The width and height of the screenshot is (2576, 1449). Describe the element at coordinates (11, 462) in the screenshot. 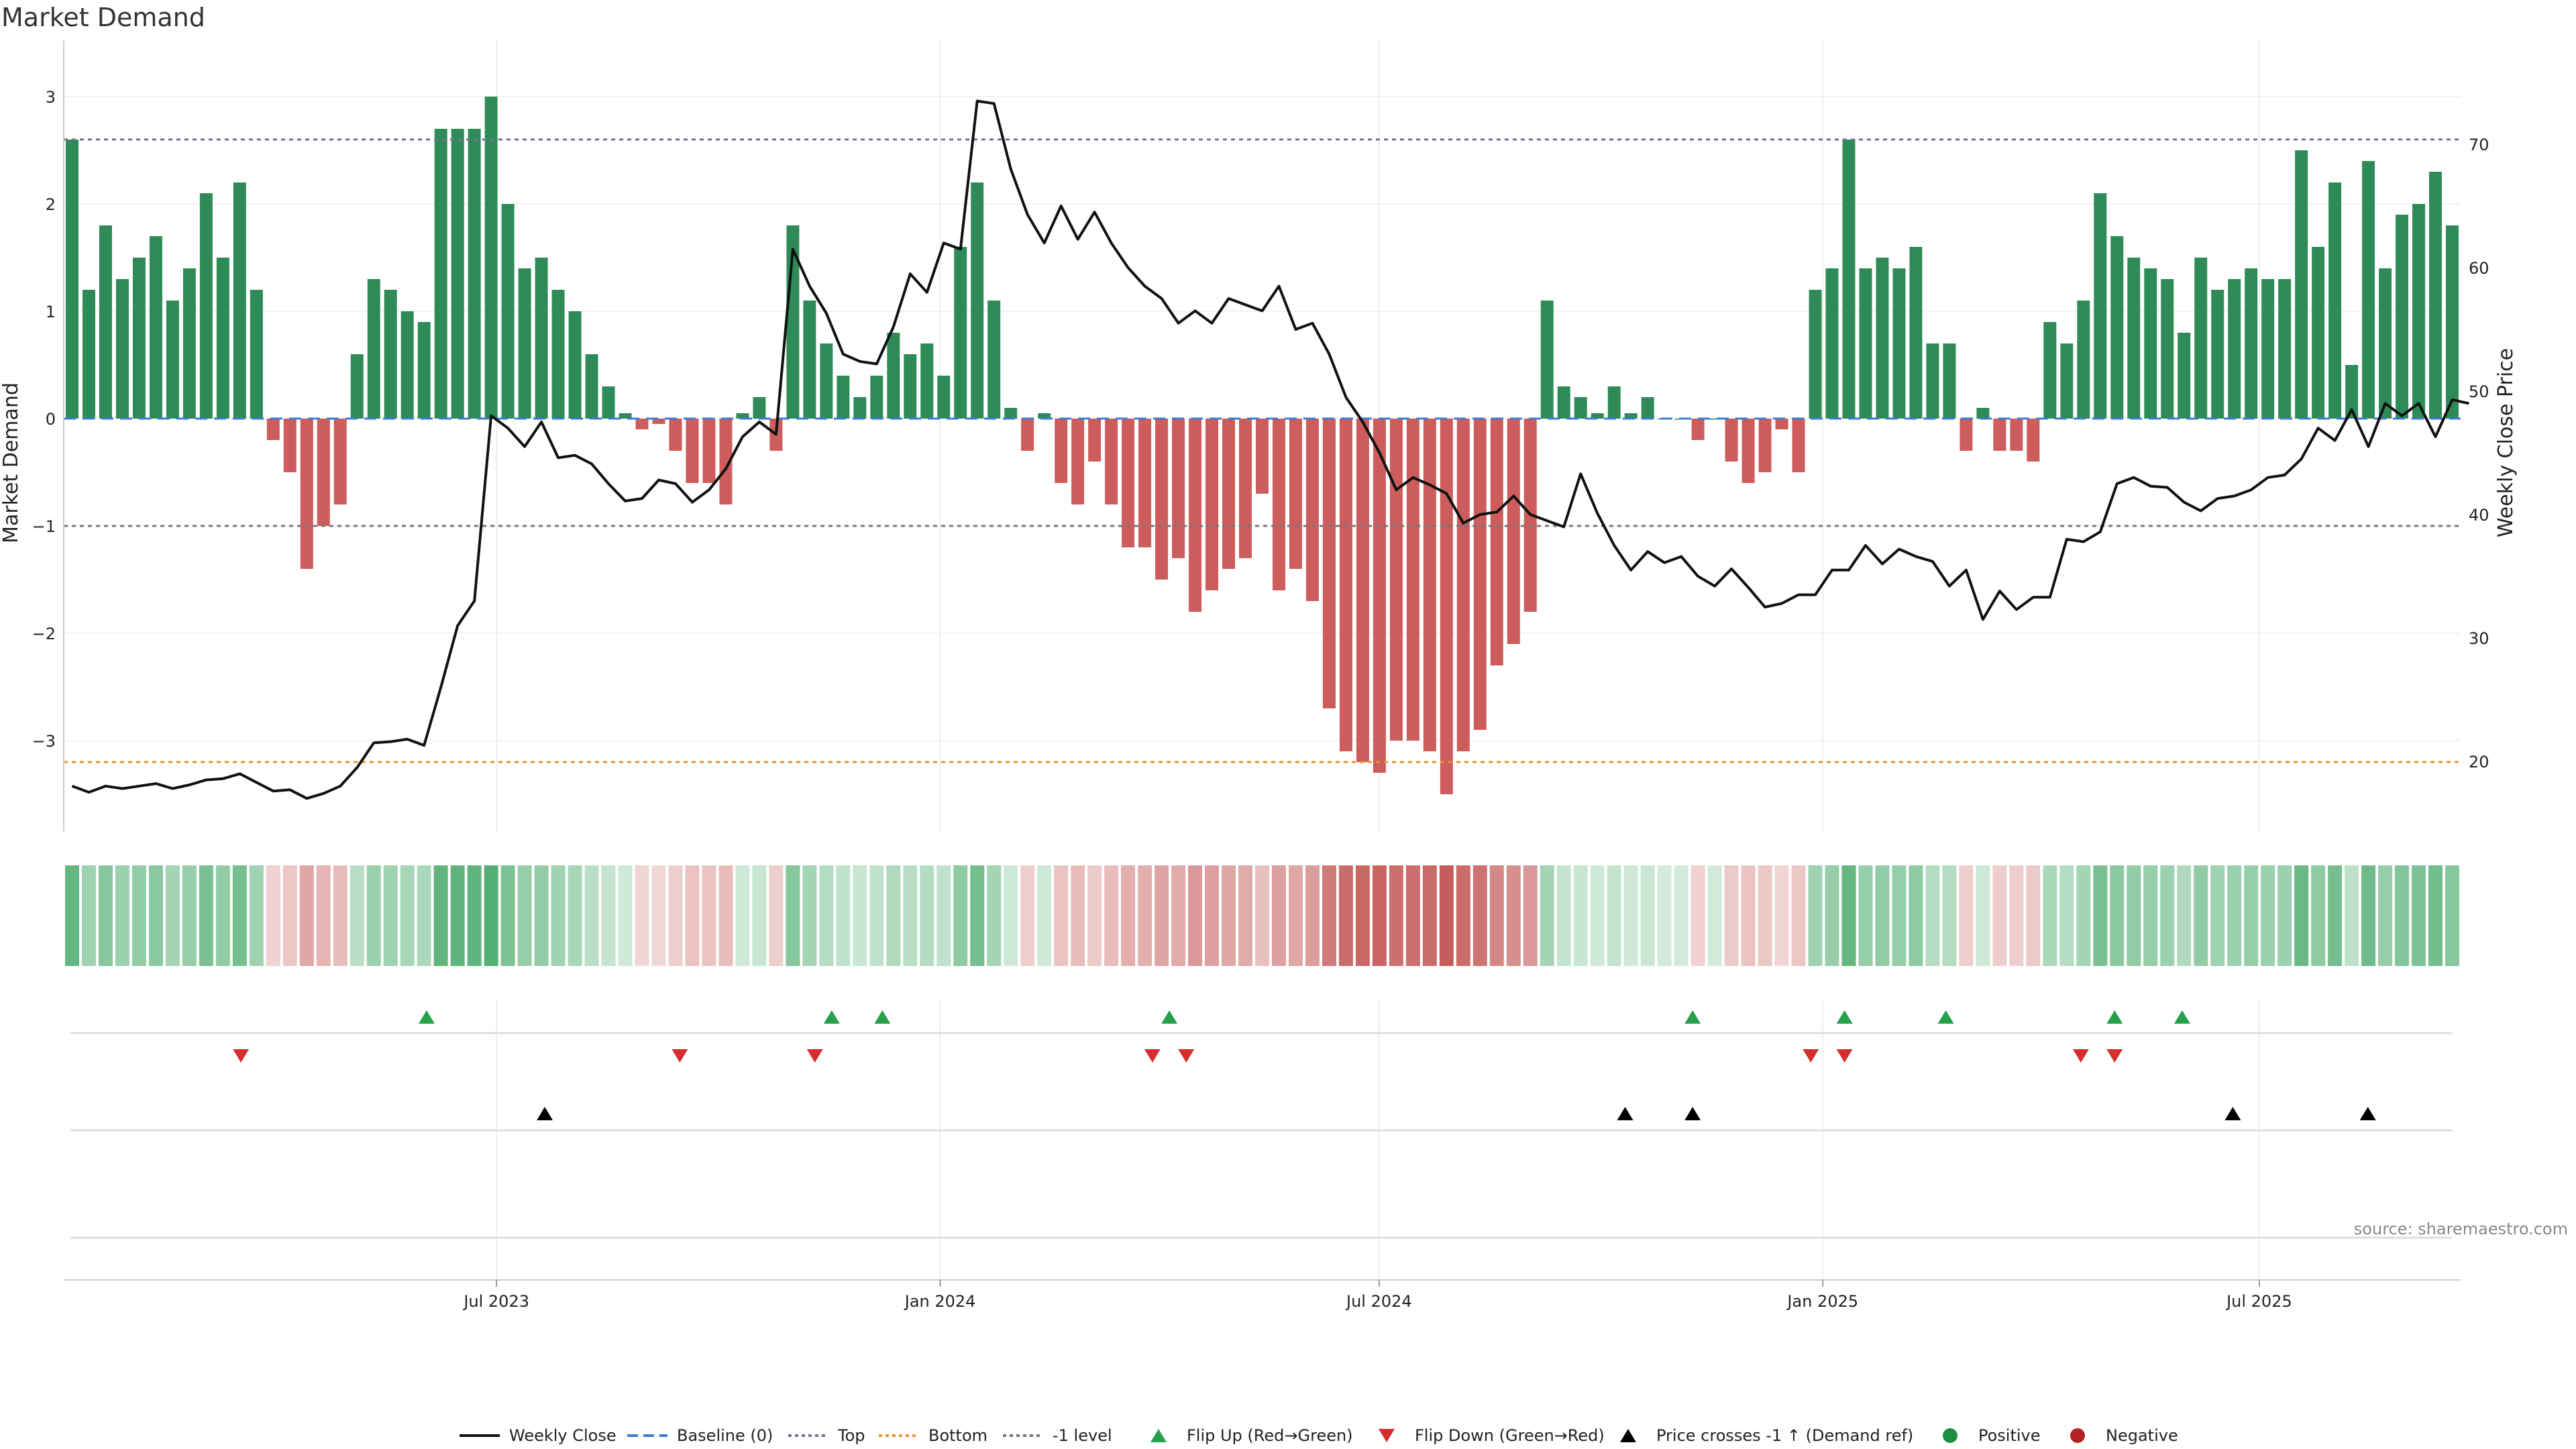

I see `y-axis-label: Market Demand` at that location.